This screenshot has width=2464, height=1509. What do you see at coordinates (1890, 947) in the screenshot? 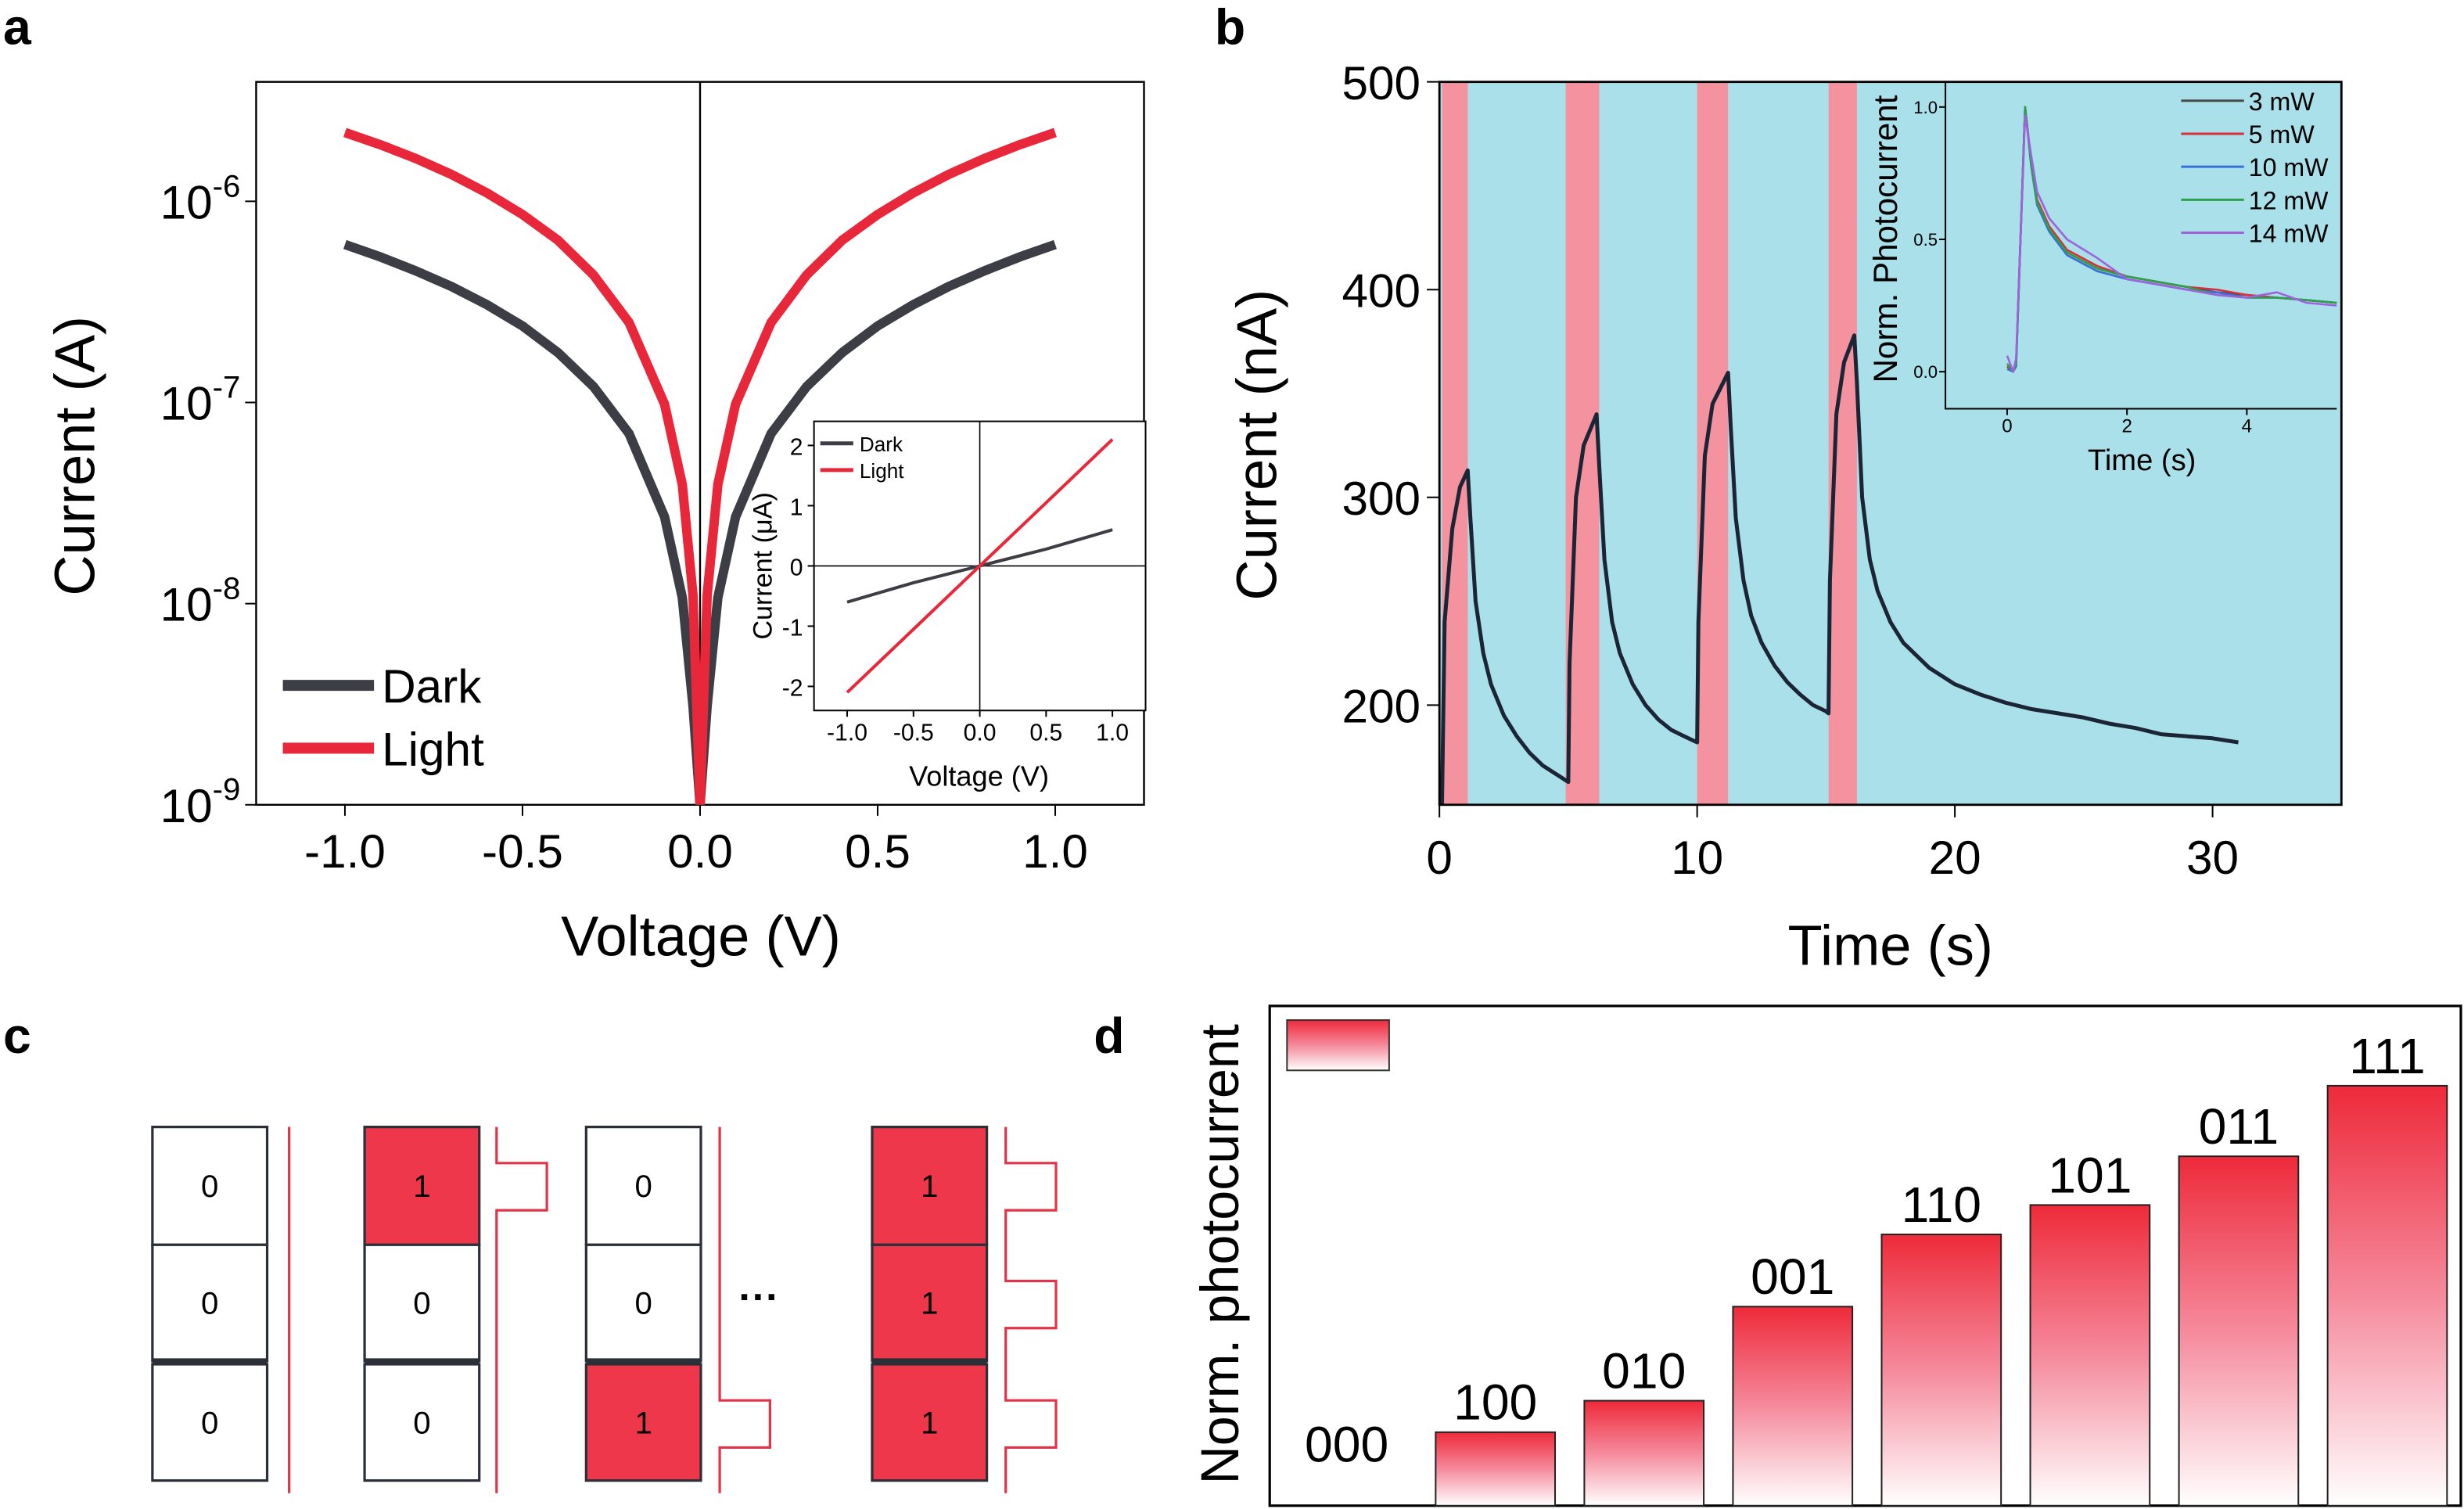
I see `x-axis-label: Time (s)` at bounding box center [1890, 947].